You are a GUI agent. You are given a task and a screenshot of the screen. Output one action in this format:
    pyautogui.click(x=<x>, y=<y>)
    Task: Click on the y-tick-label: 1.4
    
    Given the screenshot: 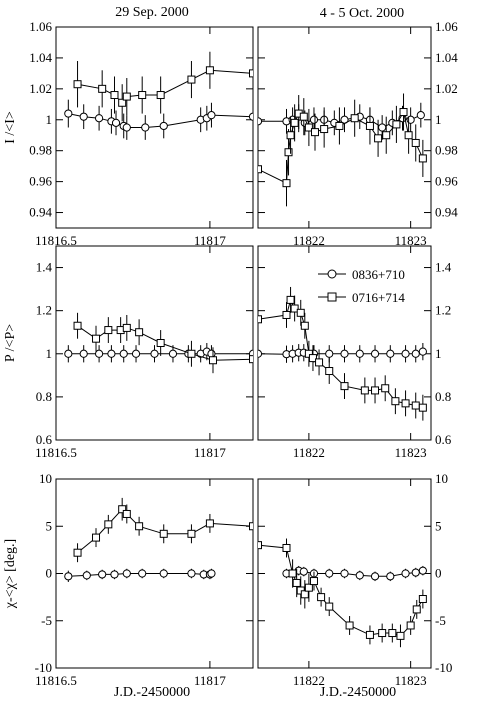 What is the action you would take?
    pyautogui.click(x=443, y=267)
    